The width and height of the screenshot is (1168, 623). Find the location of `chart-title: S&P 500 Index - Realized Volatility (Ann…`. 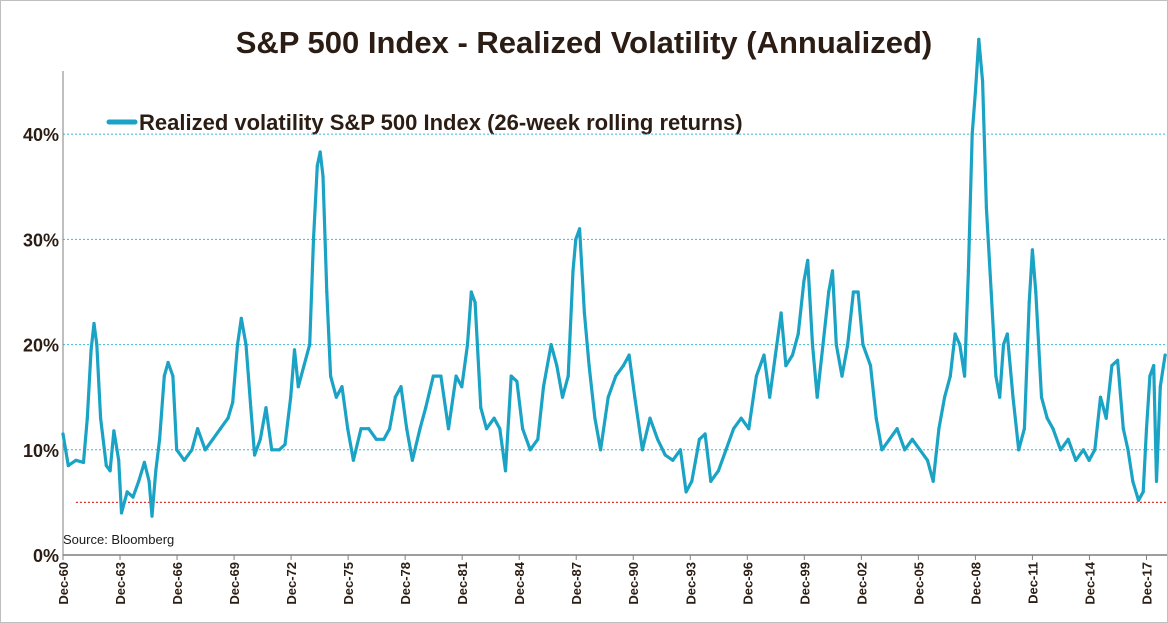

chart-title: S&P 500 Index - Realized Volatility (Ann… is located at coordinates (584, 42).